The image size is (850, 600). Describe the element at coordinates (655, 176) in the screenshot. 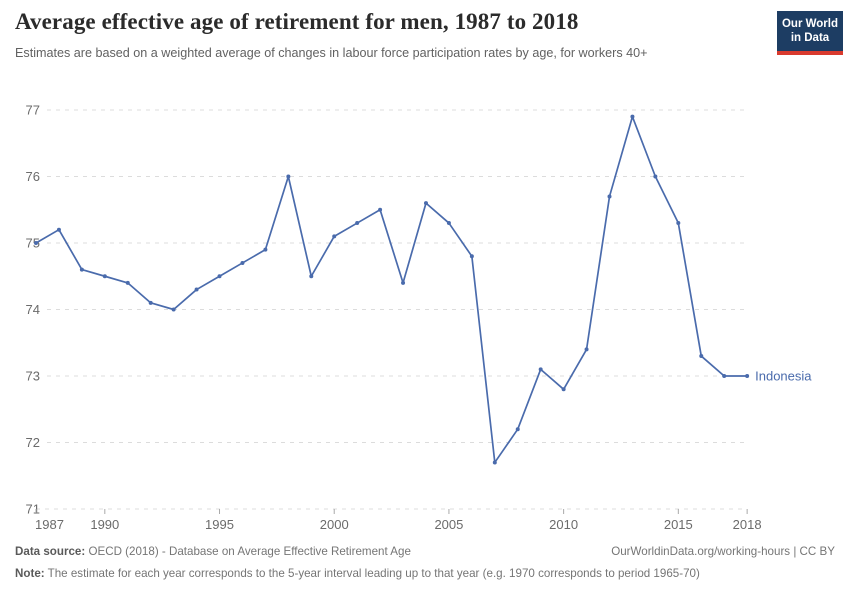

I see `data-point-2014` at that location.